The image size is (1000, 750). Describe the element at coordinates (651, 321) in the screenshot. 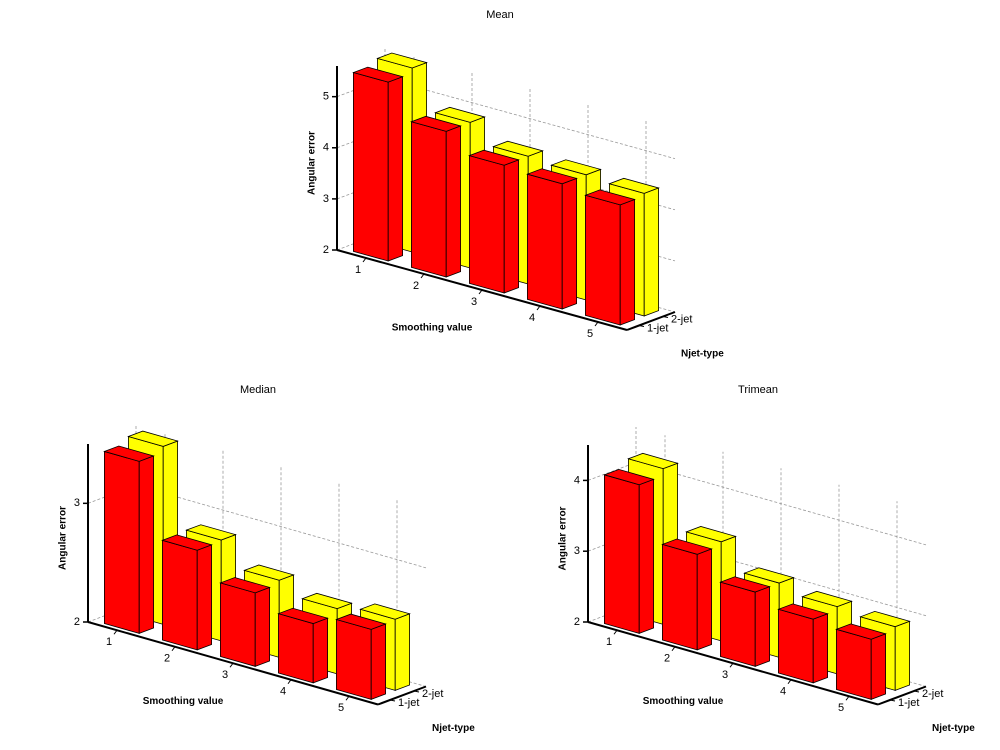

I see `y-axis` at that location.